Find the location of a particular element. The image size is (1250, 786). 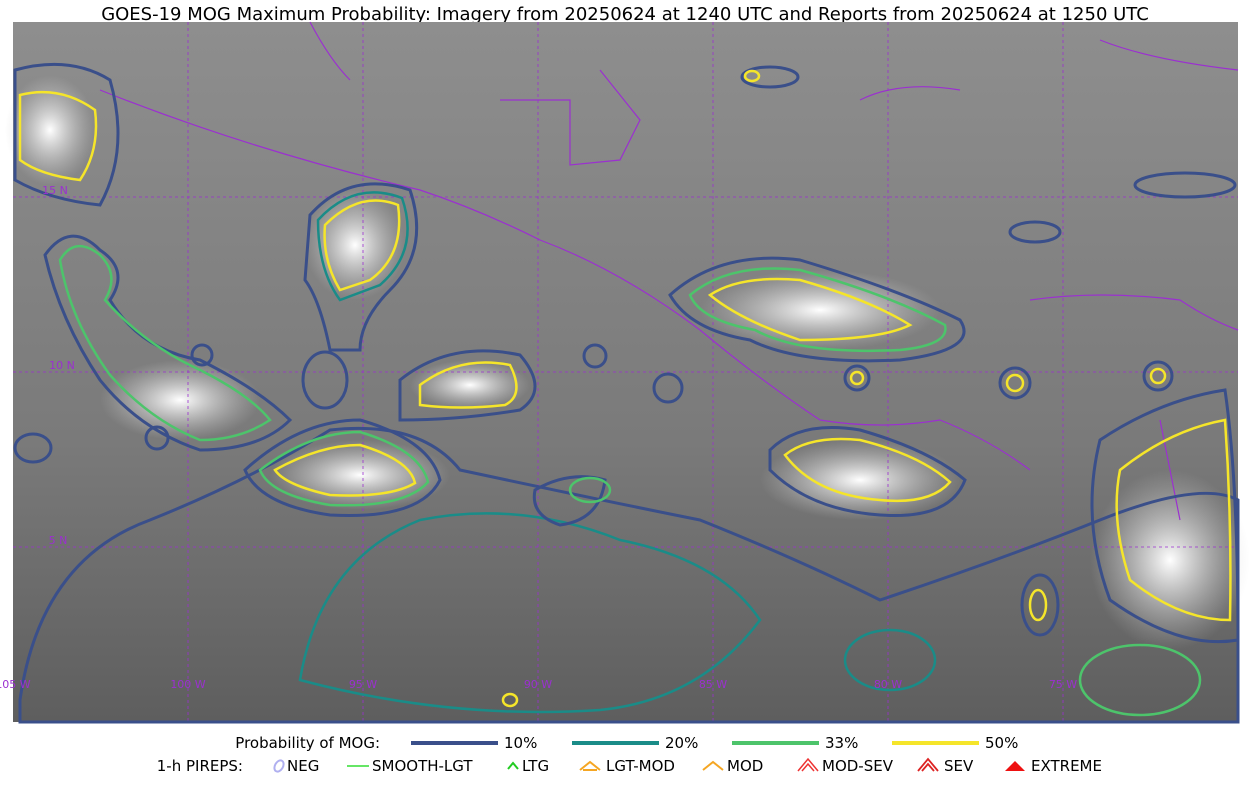

icon-lgt-mod is located at coordinates (590, 765).